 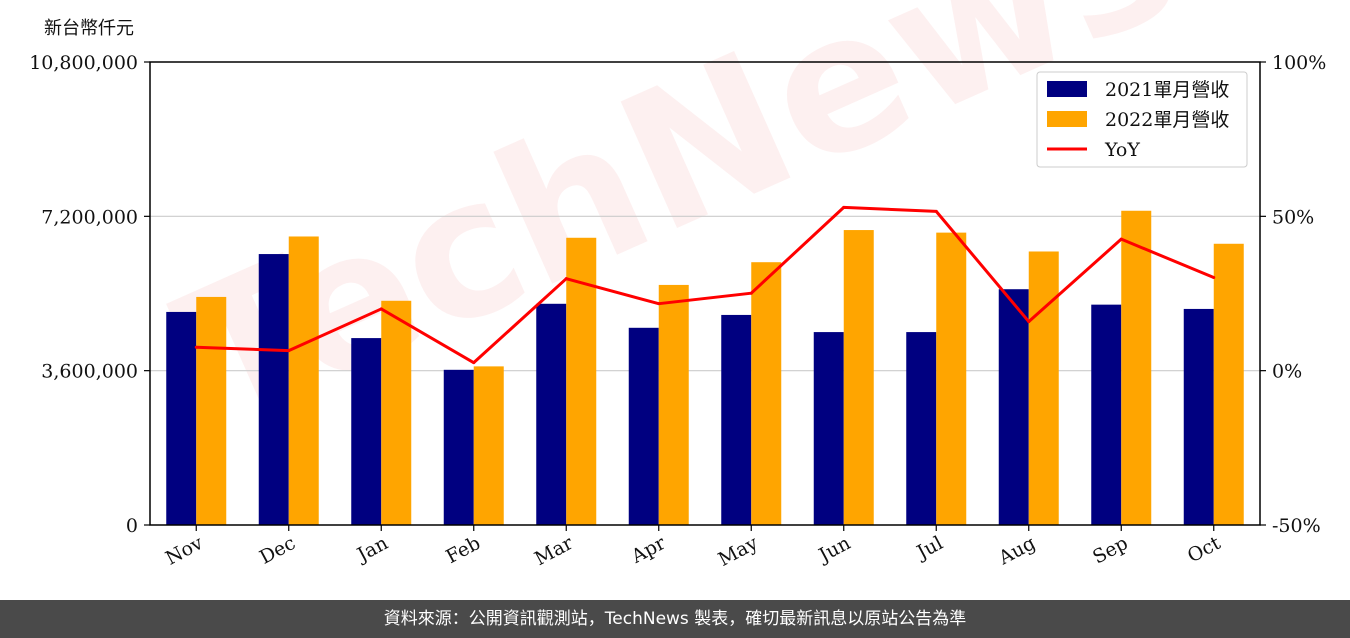 What do you see at coordinates (1029, 322) in the screenshot?
I see `yoy-point-aug` at bounding box center [1029, 322].